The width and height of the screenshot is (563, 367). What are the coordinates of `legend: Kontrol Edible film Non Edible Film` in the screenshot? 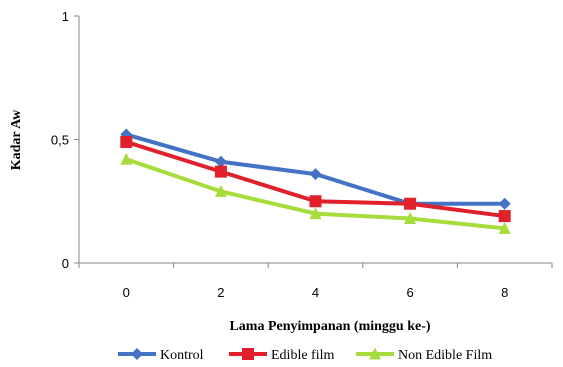 It's located at (305, 355).